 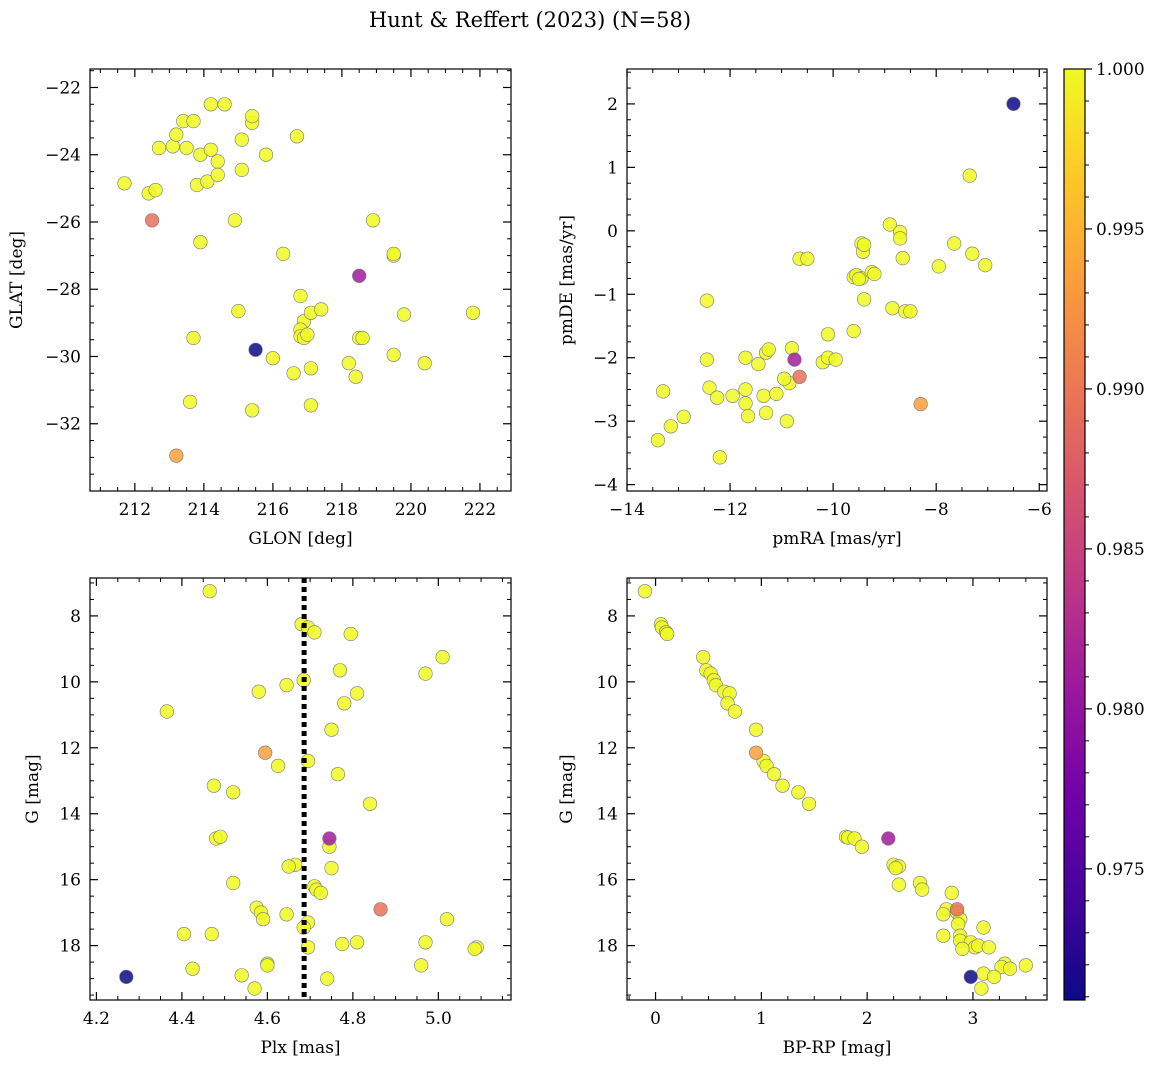 What do you see at coordinates (607, 815) in the screenshot?
I see `y-tick-label: 14` at bounding box center [607, 815].